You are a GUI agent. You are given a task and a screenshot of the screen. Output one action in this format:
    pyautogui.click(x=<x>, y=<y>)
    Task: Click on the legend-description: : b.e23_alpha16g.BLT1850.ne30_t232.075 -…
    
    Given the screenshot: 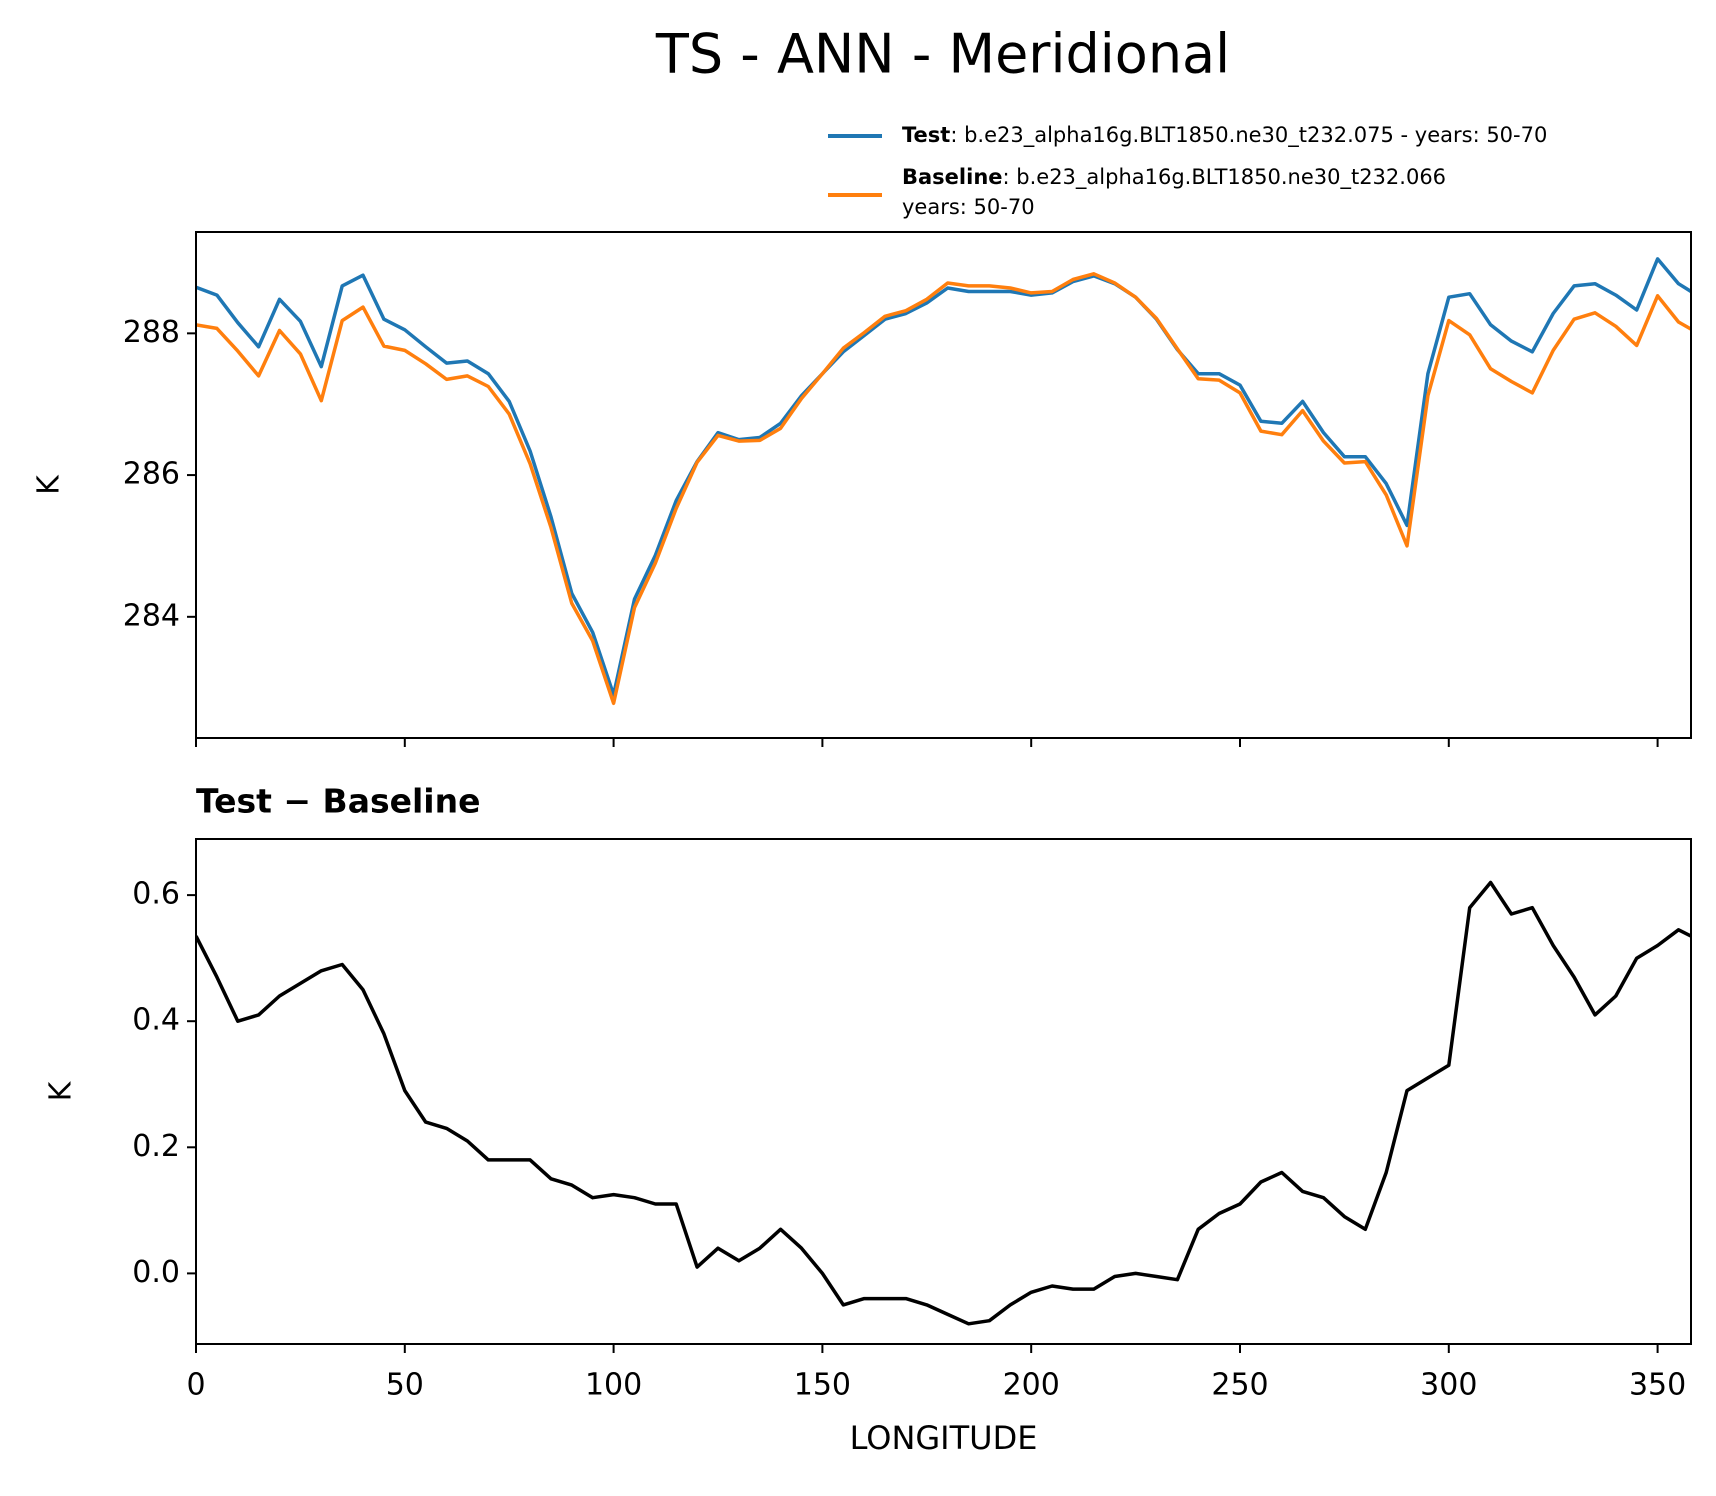 What is the action you would take?
    pyautogui.click(x=1248, y=135)
    